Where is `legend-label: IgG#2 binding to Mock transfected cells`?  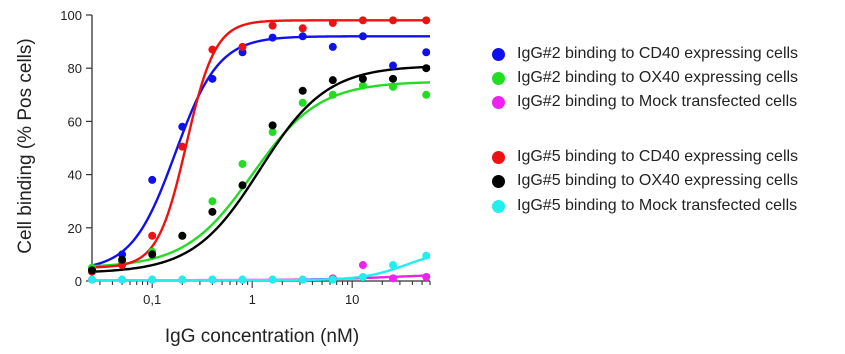 legend-label: IgG#2 binding to Mock transfected cells is located at coordinates (657, 101).